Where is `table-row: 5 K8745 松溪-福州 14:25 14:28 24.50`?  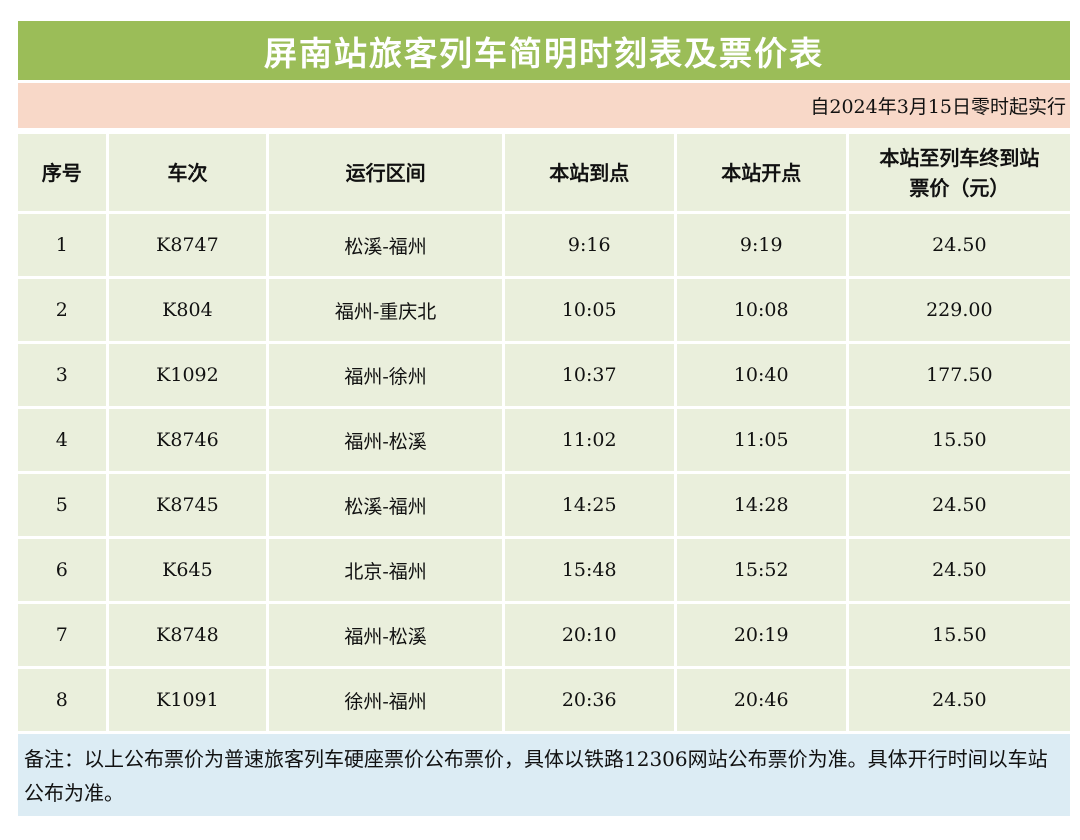 table-row: 5 K8745 松溪-福州 14:25 14:28 24.50 is located at coordinates (544, 505).